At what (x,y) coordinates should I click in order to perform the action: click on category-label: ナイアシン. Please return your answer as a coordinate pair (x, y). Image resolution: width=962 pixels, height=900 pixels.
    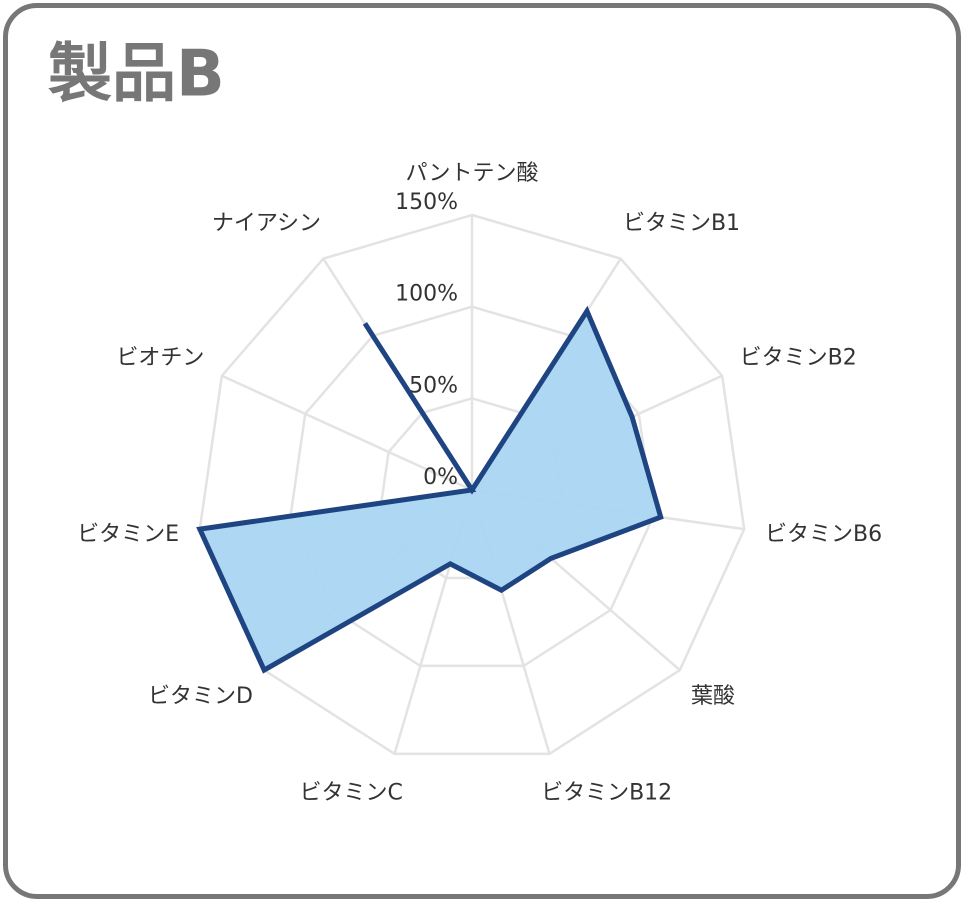
    Looking at the image, I should click on (266, 223).